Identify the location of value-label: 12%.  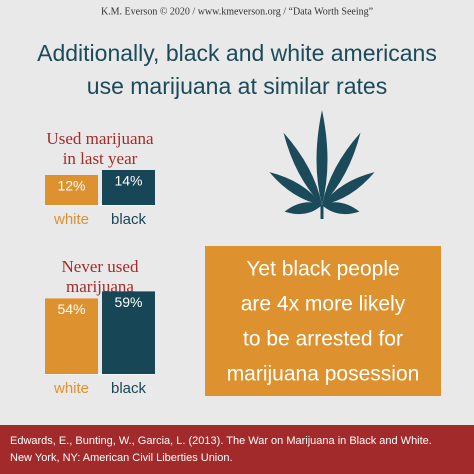
(71, 186).